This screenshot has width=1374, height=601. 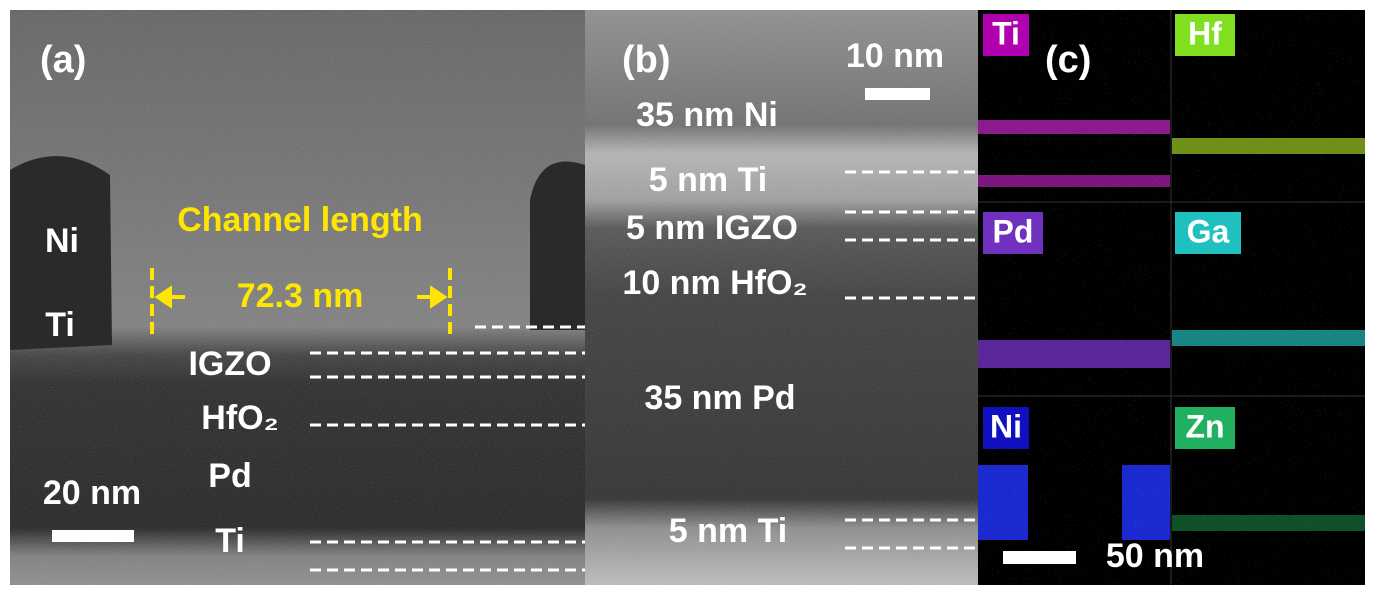 What do you see at coordinates (1006, 33) in the screenshot?
I see `element-tag: Ti` at bounding box center [1006, 33].